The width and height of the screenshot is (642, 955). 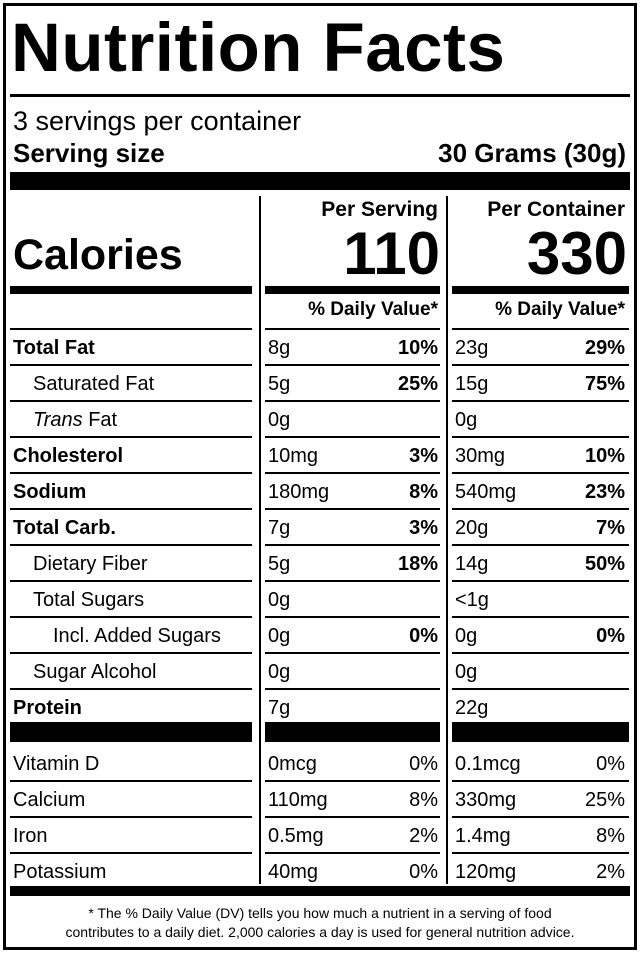 I want to click on container-percent: 75%, so click(x=604, y=384).